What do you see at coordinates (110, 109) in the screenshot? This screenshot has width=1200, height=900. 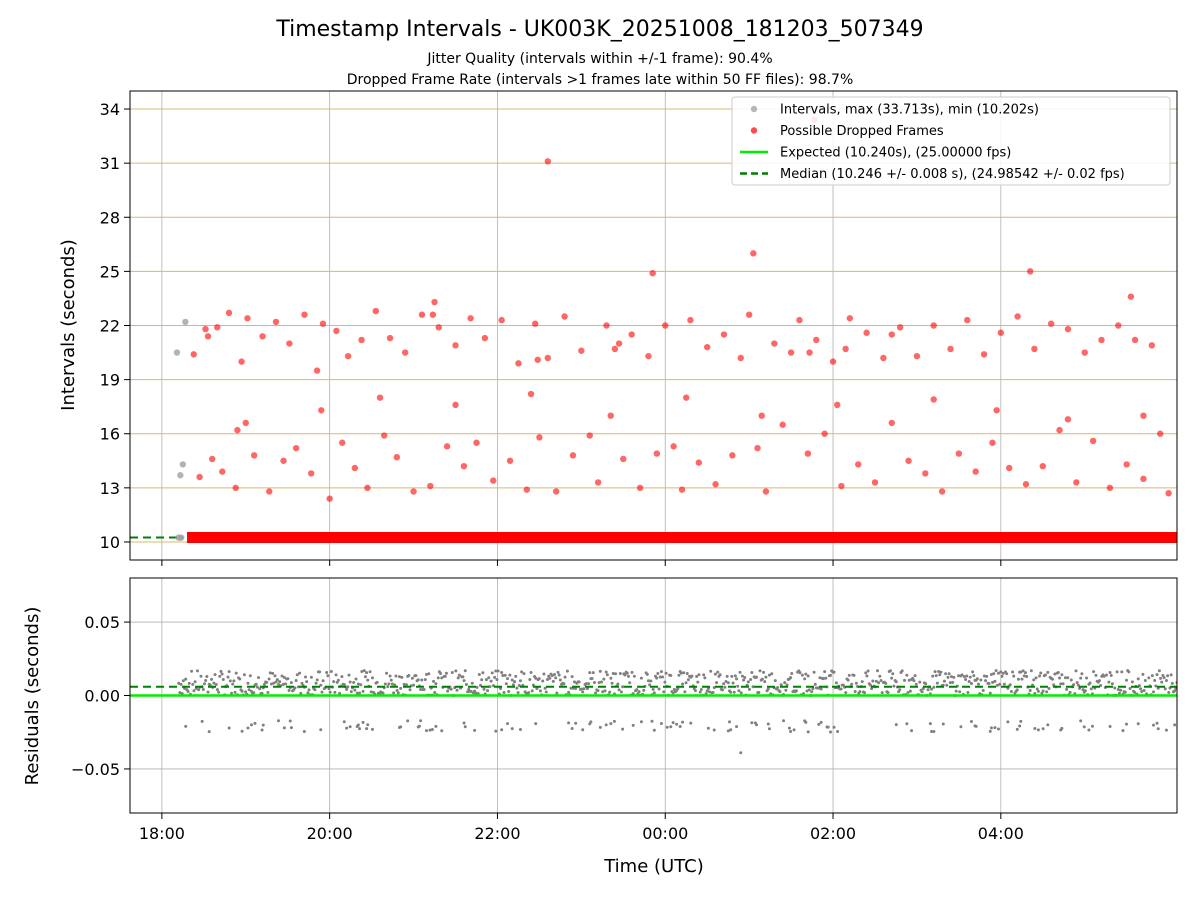 I see `y-tick-label: 34` at bounding box center [110, 109].